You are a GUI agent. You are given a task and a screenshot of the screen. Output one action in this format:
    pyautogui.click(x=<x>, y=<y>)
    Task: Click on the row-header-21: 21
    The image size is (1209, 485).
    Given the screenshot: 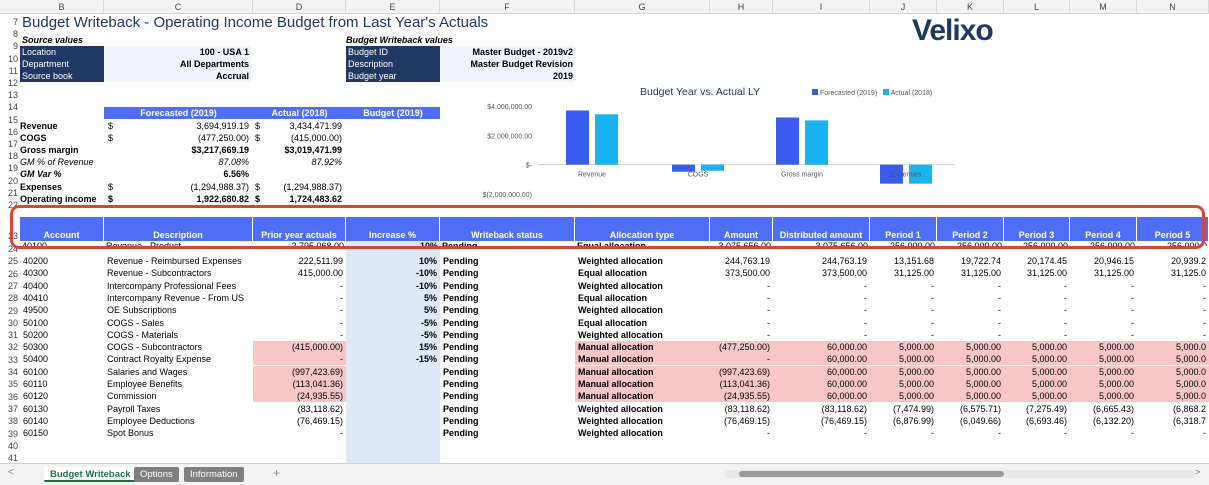 What is the action you would take?
    pyautogui.click(x=12, y=192)
    